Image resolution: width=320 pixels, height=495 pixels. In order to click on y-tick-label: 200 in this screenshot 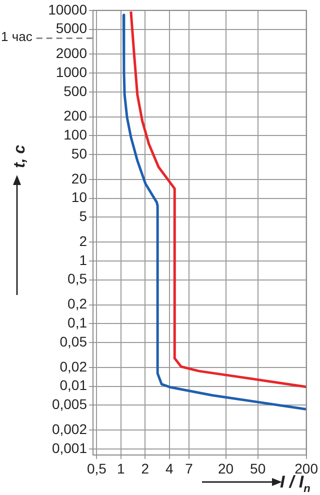, I will do `click(76, 116)`.